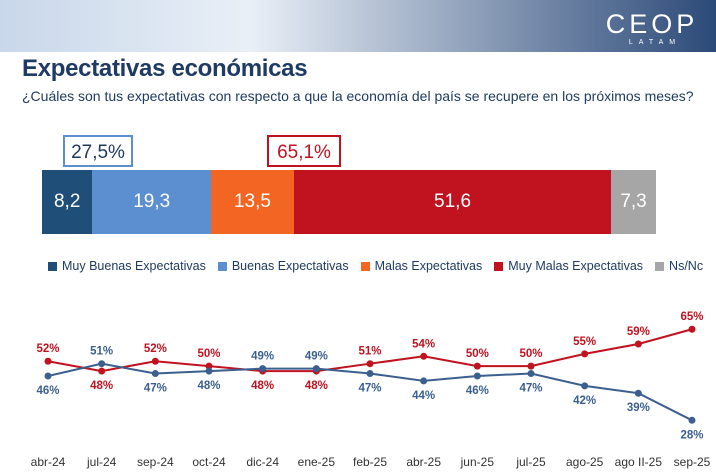  I want to click on x-tick-label: sep-24, so click(155, 462).